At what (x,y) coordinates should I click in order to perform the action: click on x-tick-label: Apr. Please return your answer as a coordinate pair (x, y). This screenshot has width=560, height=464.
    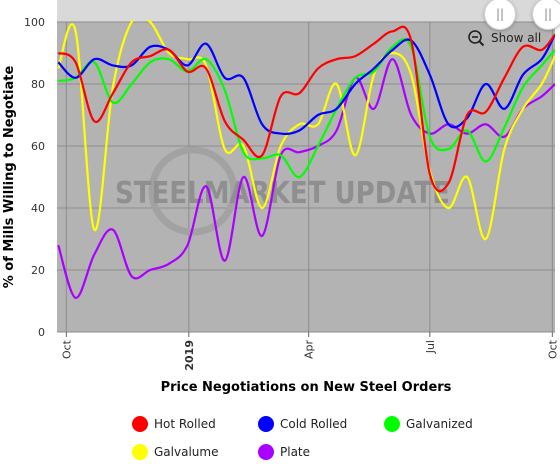
    Looking at the image, I should click on (309, 350).